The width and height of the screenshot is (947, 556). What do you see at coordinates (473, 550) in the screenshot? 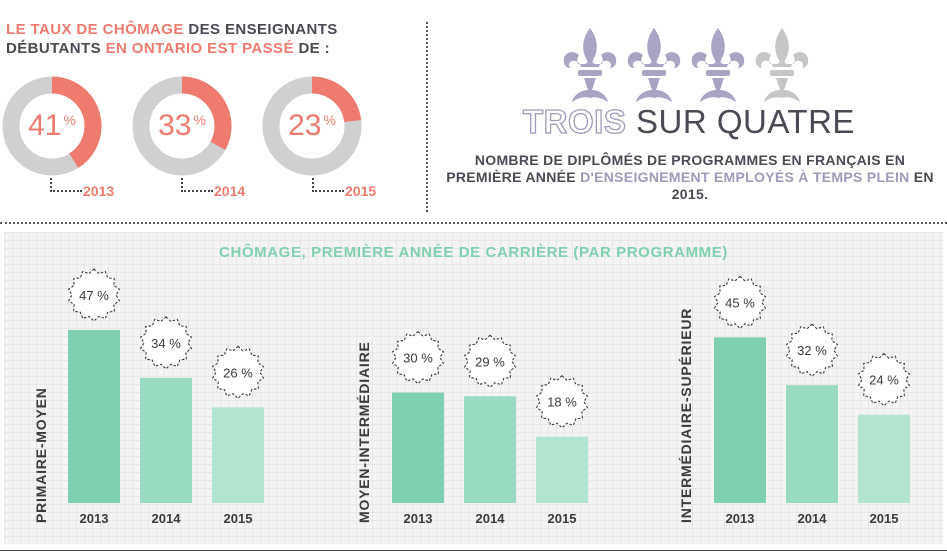
I see `bottom-rule` at bounding box center [473, 550].